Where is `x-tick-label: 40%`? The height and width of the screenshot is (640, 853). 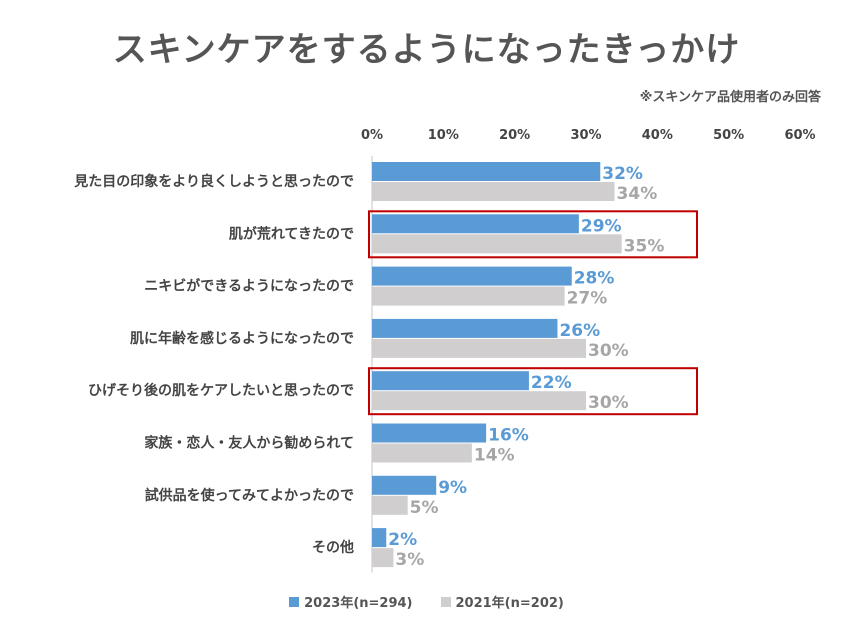 x-tick-label: 40% is located at coordinates (657, 135).